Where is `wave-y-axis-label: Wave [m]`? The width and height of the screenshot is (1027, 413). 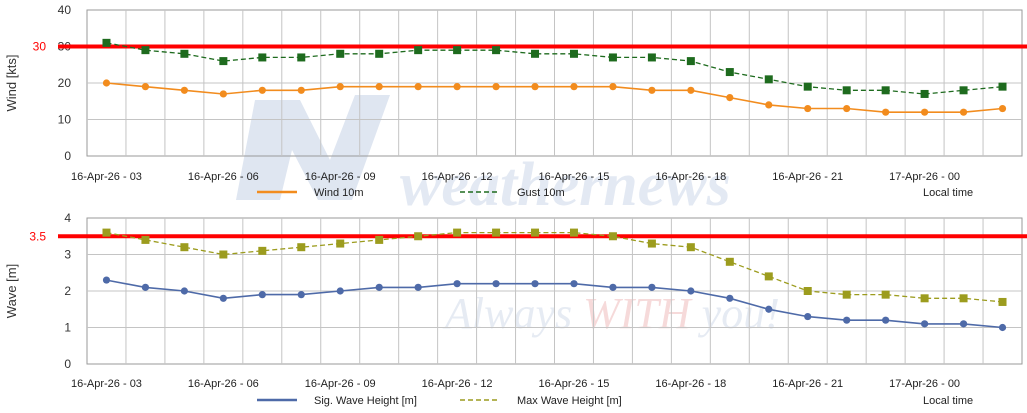 wave-y-axis-label: Wave [m] is located at coordinates (11, 291).